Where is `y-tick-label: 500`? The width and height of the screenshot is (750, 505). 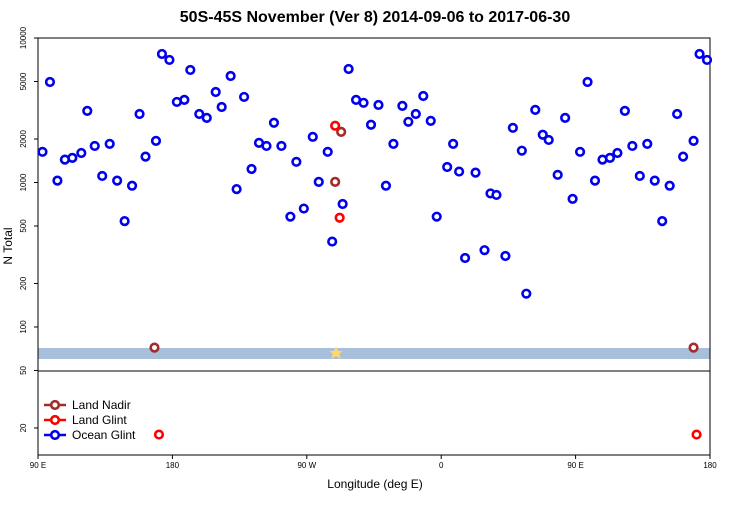
y-tick-label: 500 is located at coordinates (23, 226).